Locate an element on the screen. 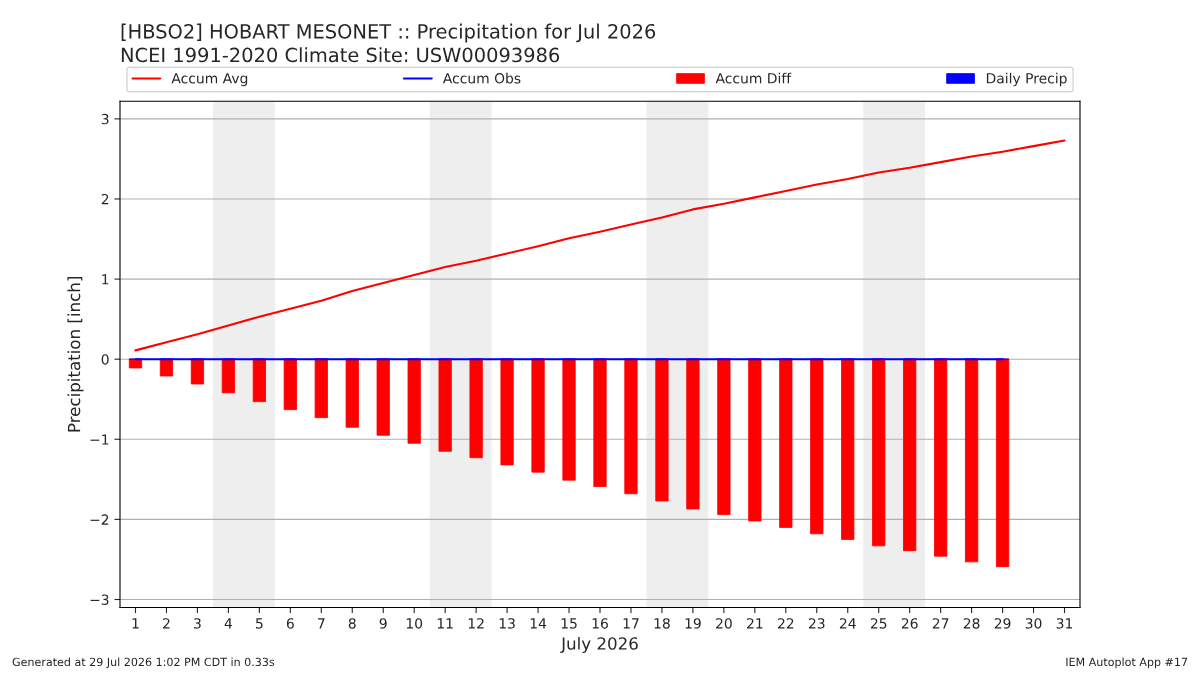 The image size is (1200, 675). x-tick-label: 10 is located at coordinates (414, 623).